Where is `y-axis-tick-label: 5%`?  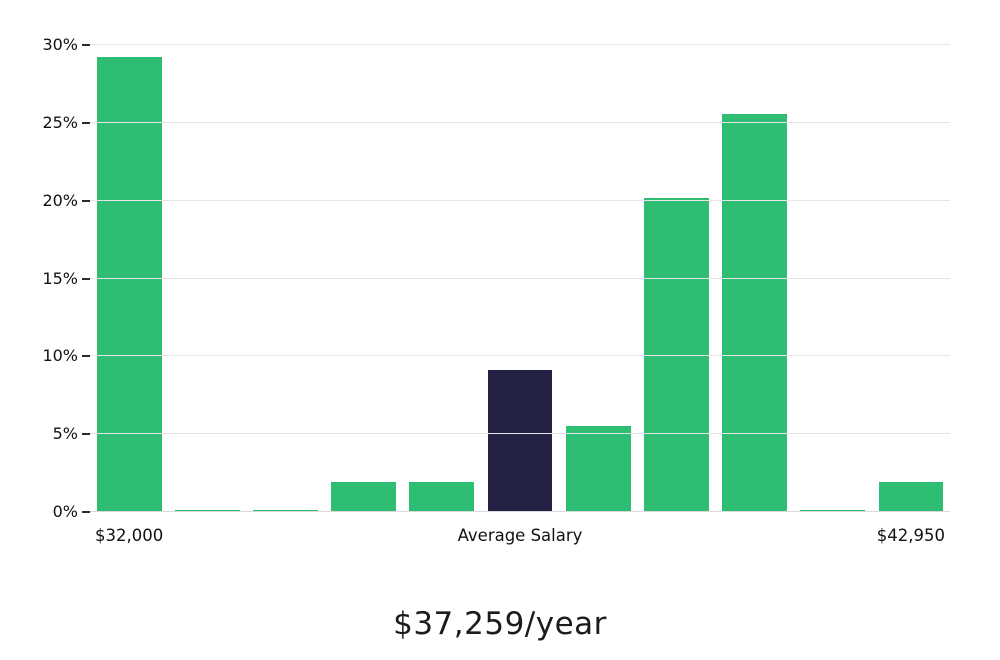 y-axis-tick-label: 5% is located at coordinates (65, 434).